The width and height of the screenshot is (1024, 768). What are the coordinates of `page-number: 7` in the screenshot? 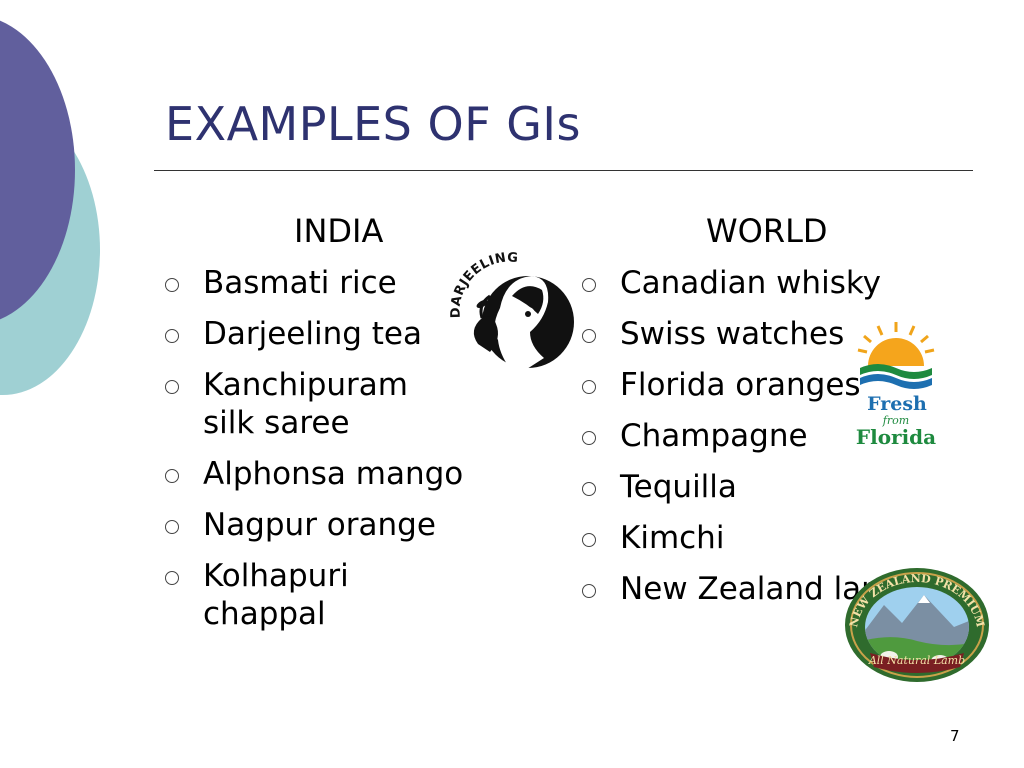 It's located at (955, 736).